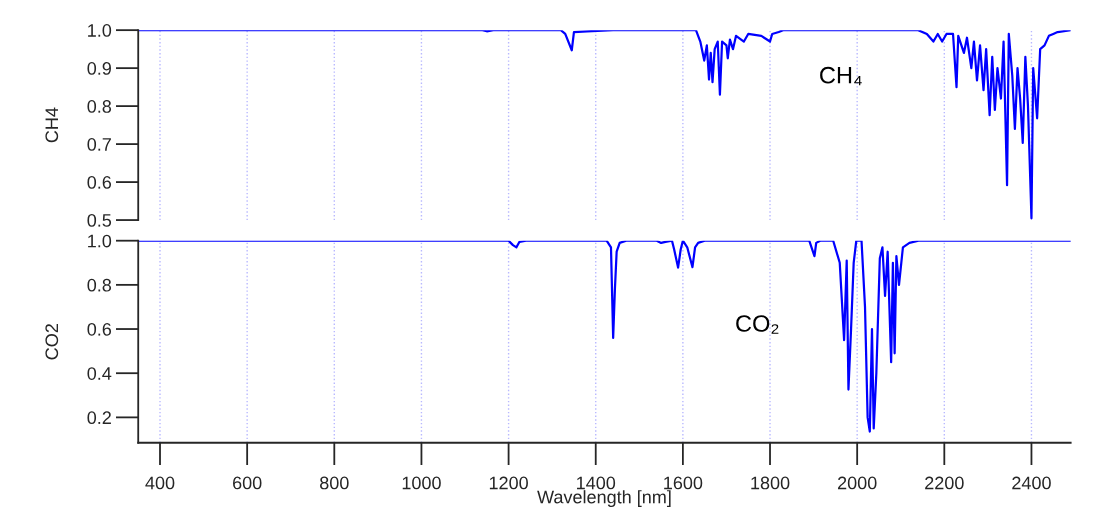  What do you see at coordinates (770, 483) in the screenshot?
I see `x-tick-label: 1800` at bounding box center [770, 483].